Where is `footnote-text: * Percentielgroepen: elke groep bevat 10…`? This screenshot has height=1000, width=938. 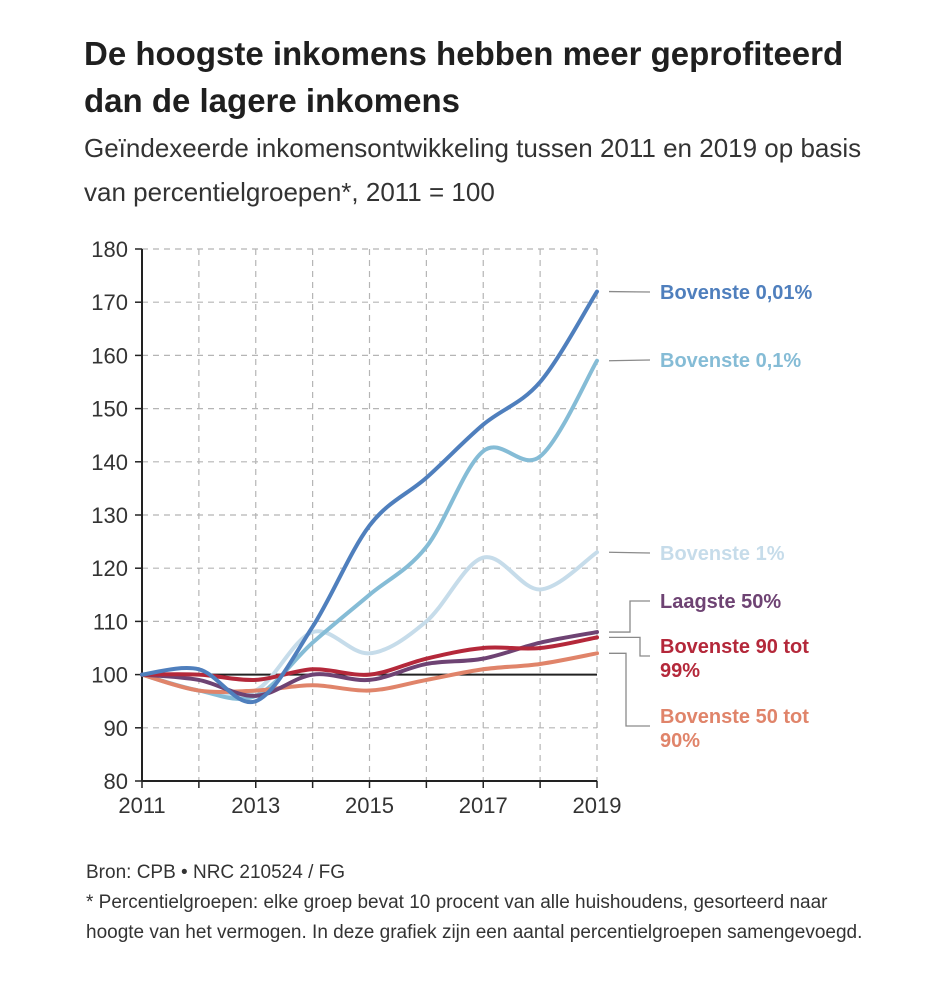
footnote-text: * Percentielgroepen: elke groep bevat 10… is located at coordinates (474, 917).